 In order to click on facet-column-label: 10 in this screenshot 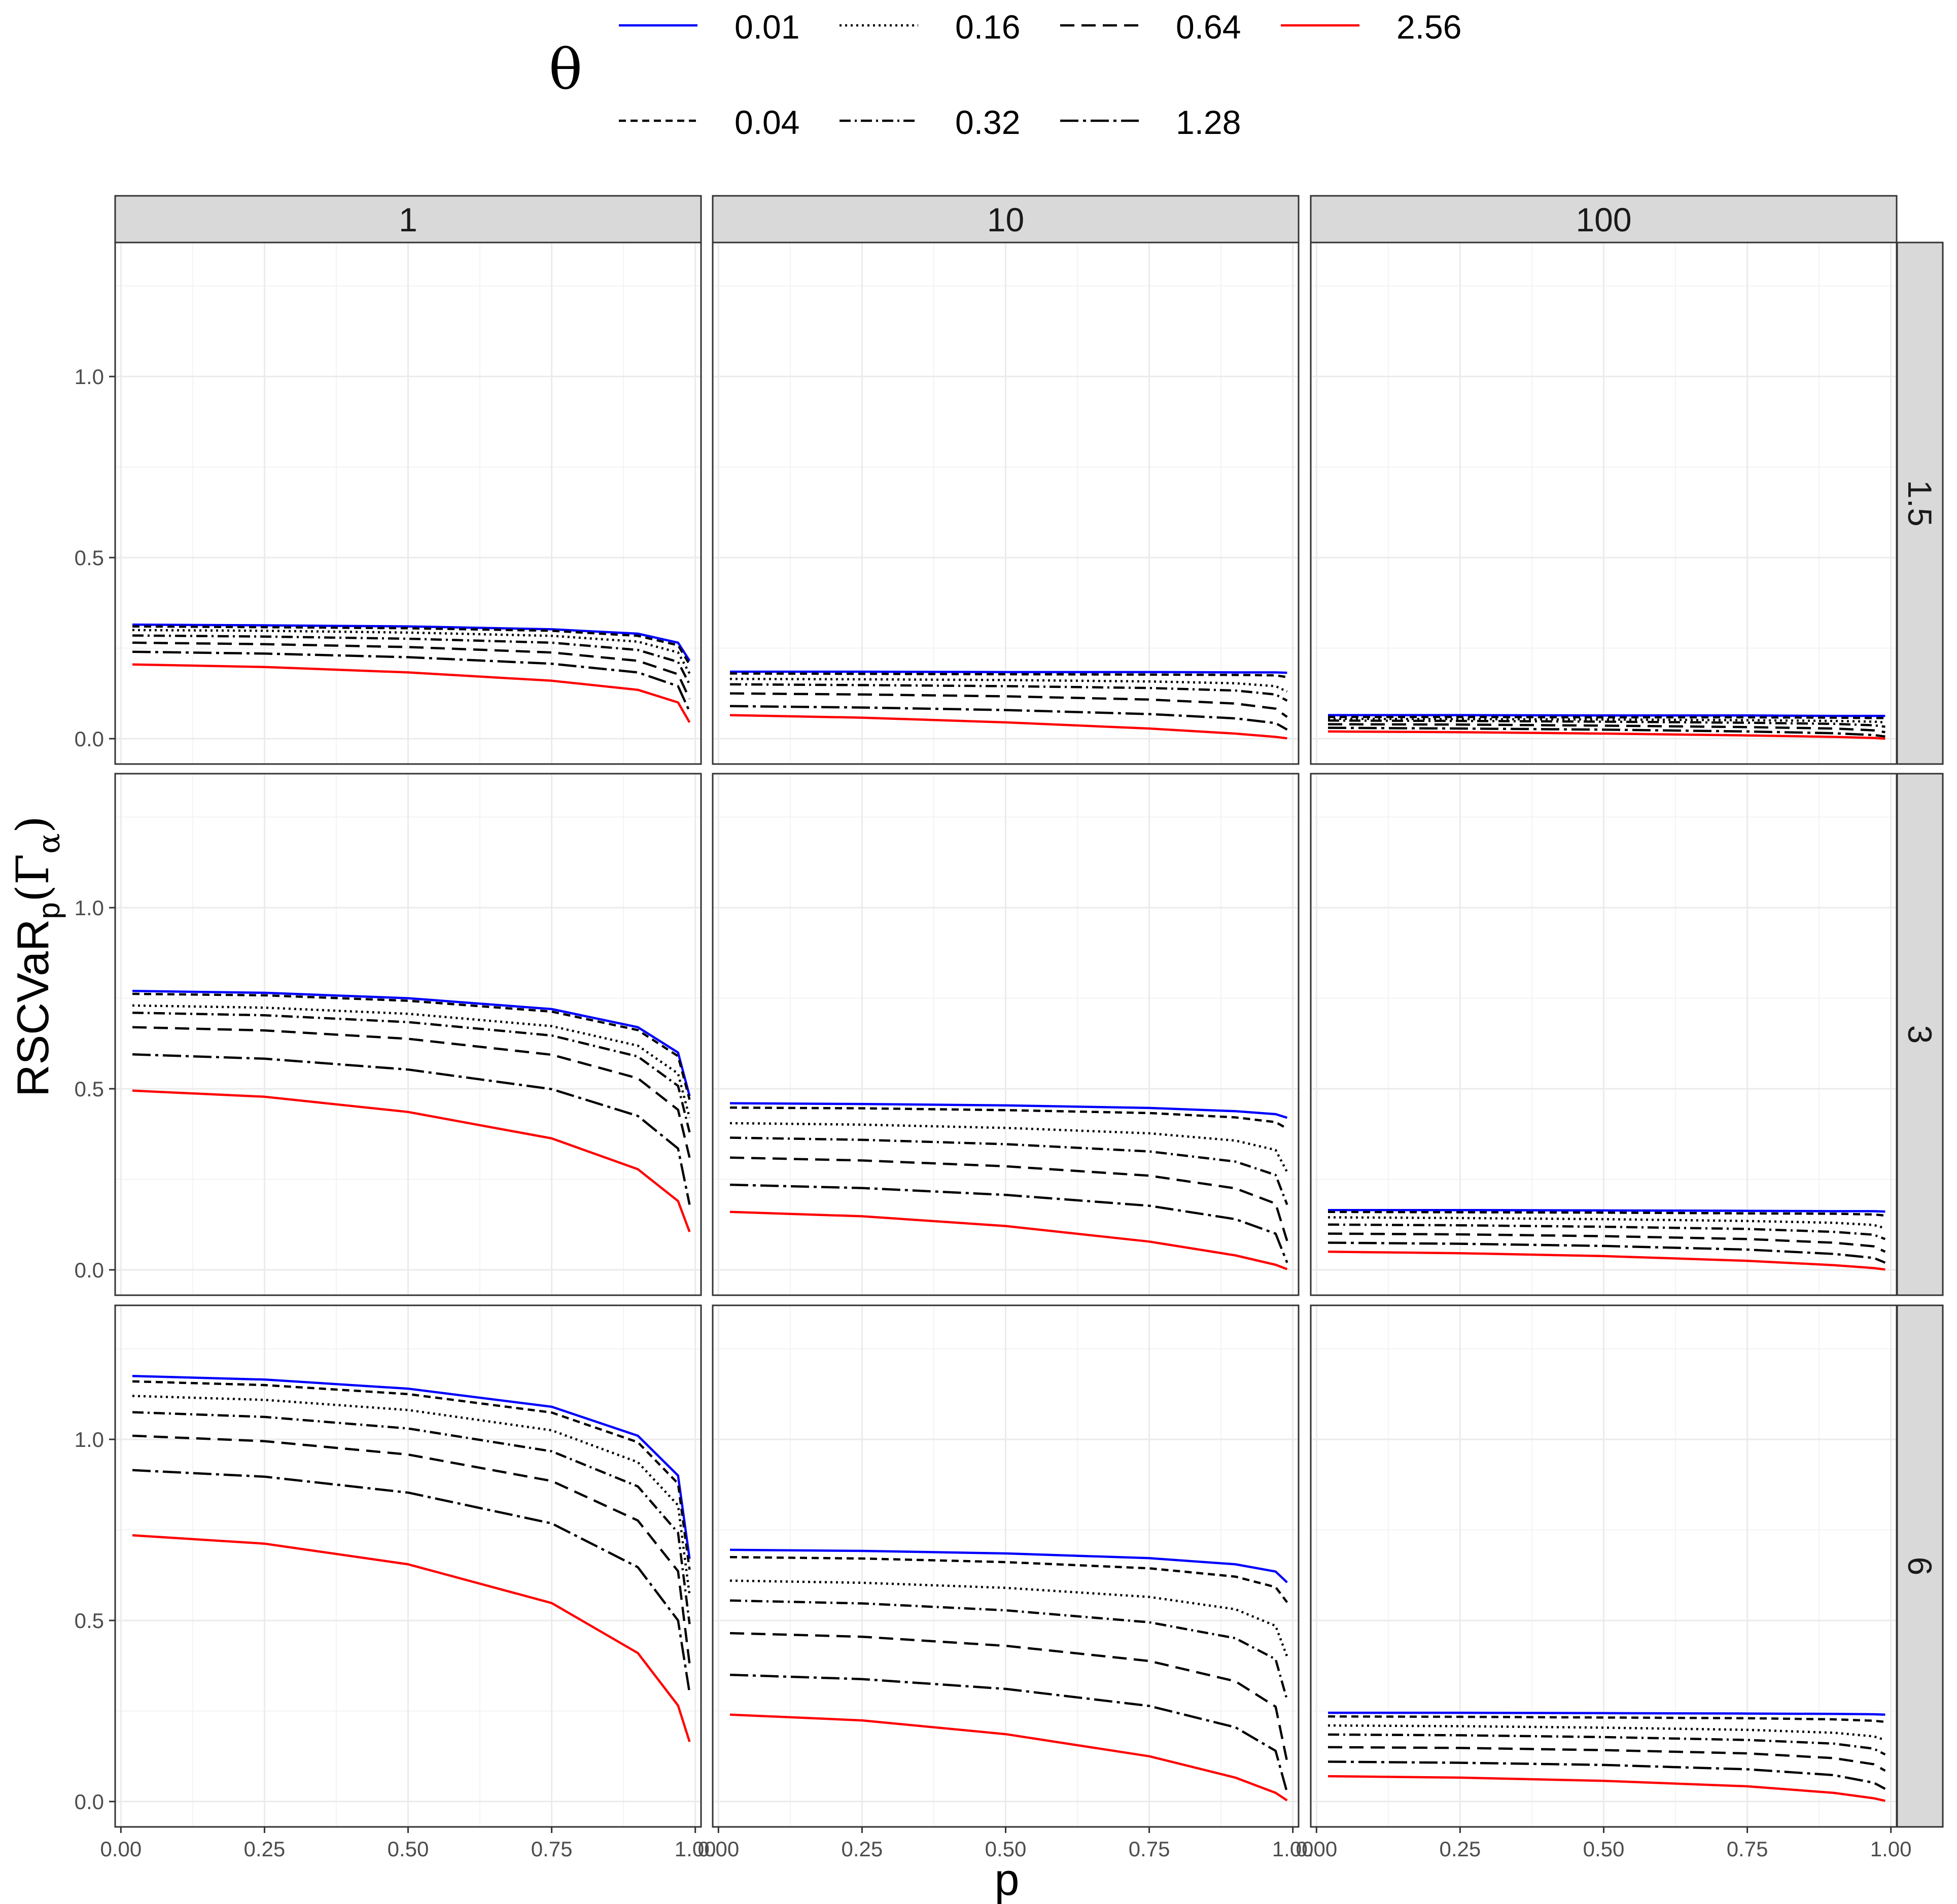, I will do `click(1005, 220)`.